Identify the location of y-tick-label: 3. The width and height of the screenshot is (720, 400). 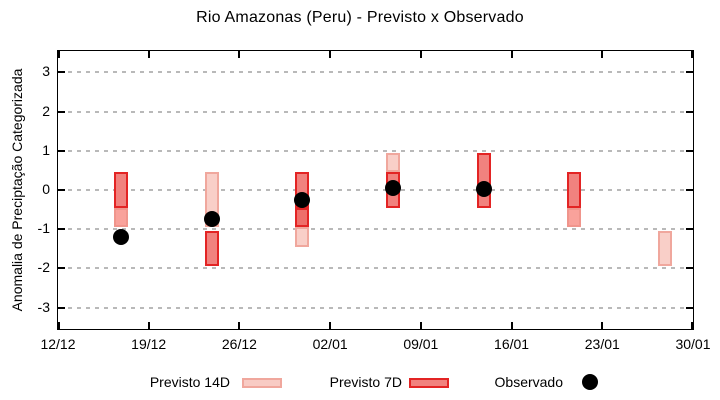
(46, 71).